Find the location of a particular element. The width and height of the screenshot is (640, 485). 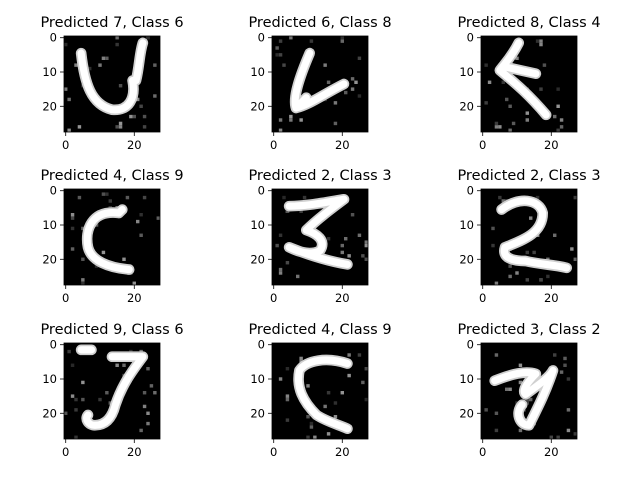

digit-image is located at coordinates (529, 84).